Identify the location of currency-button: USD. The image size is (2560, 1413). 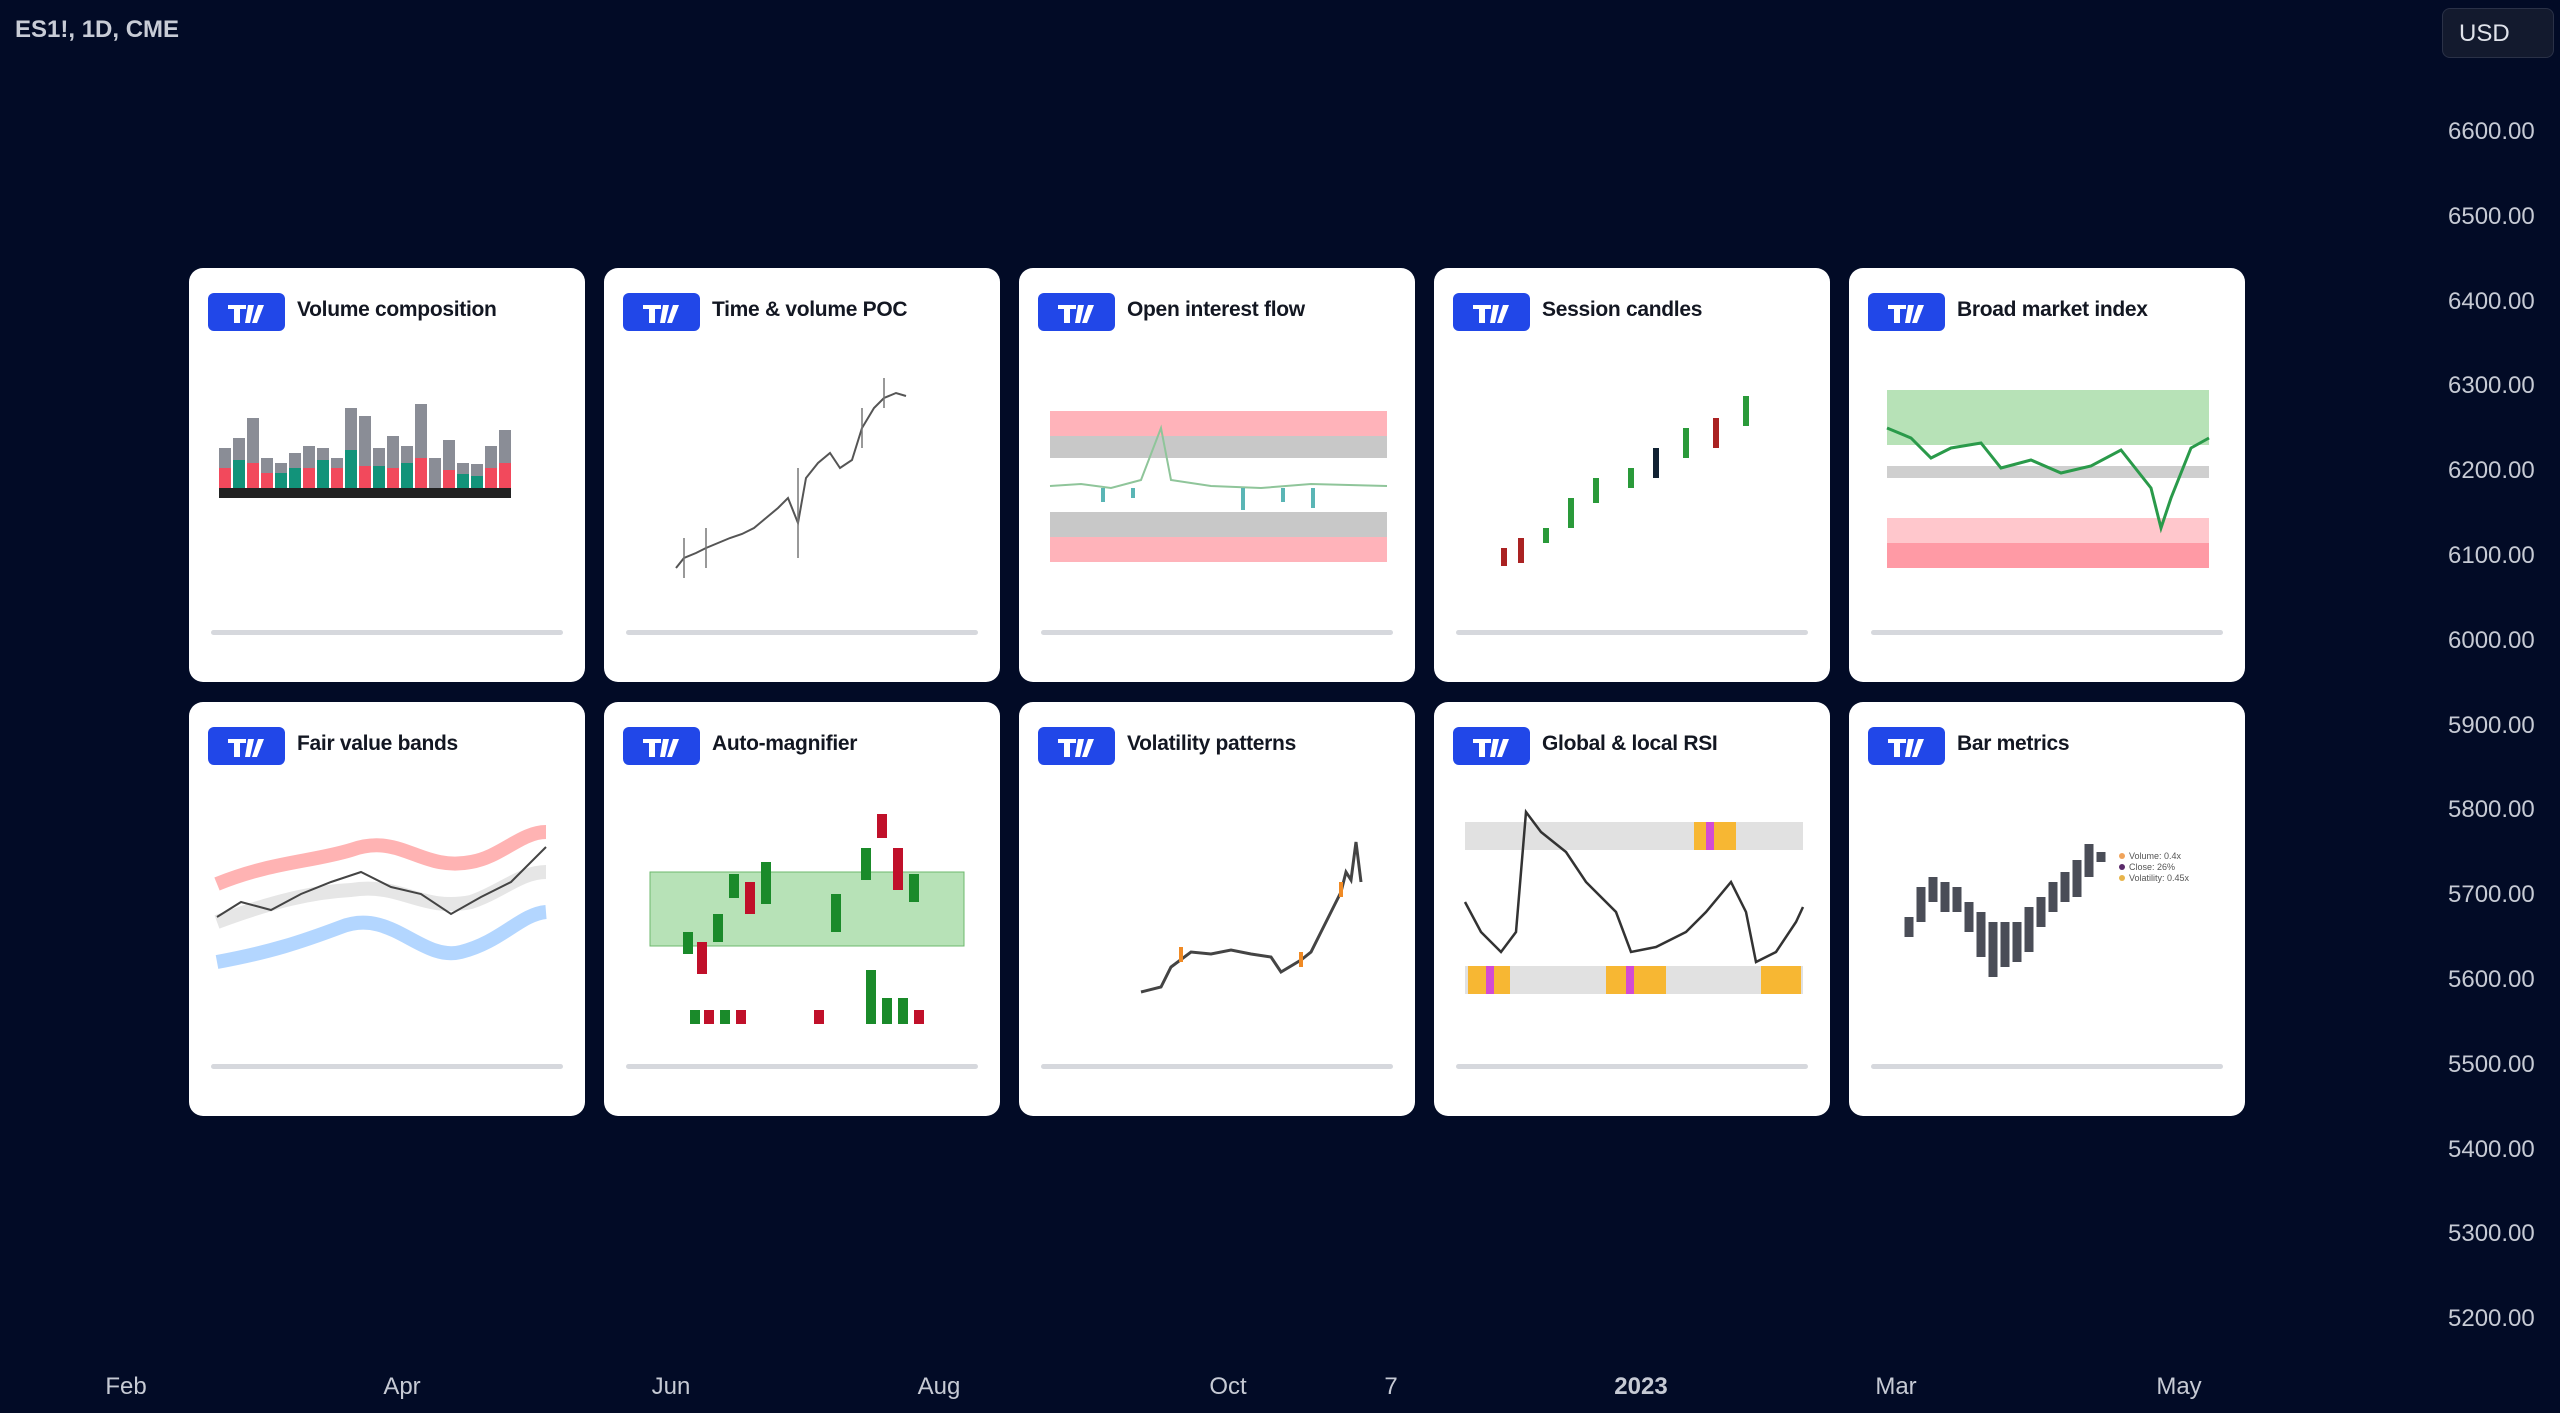
(2498, 33).